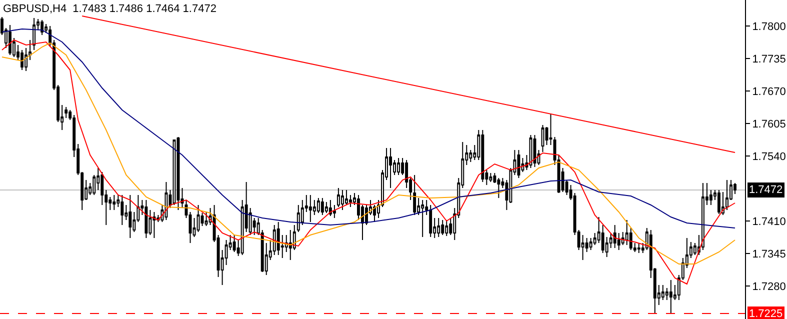  What do you see at coordinates (769, 254) in the screenshot?
I see `y-tick-label: 1.7345` at bounding box center [769, 254].